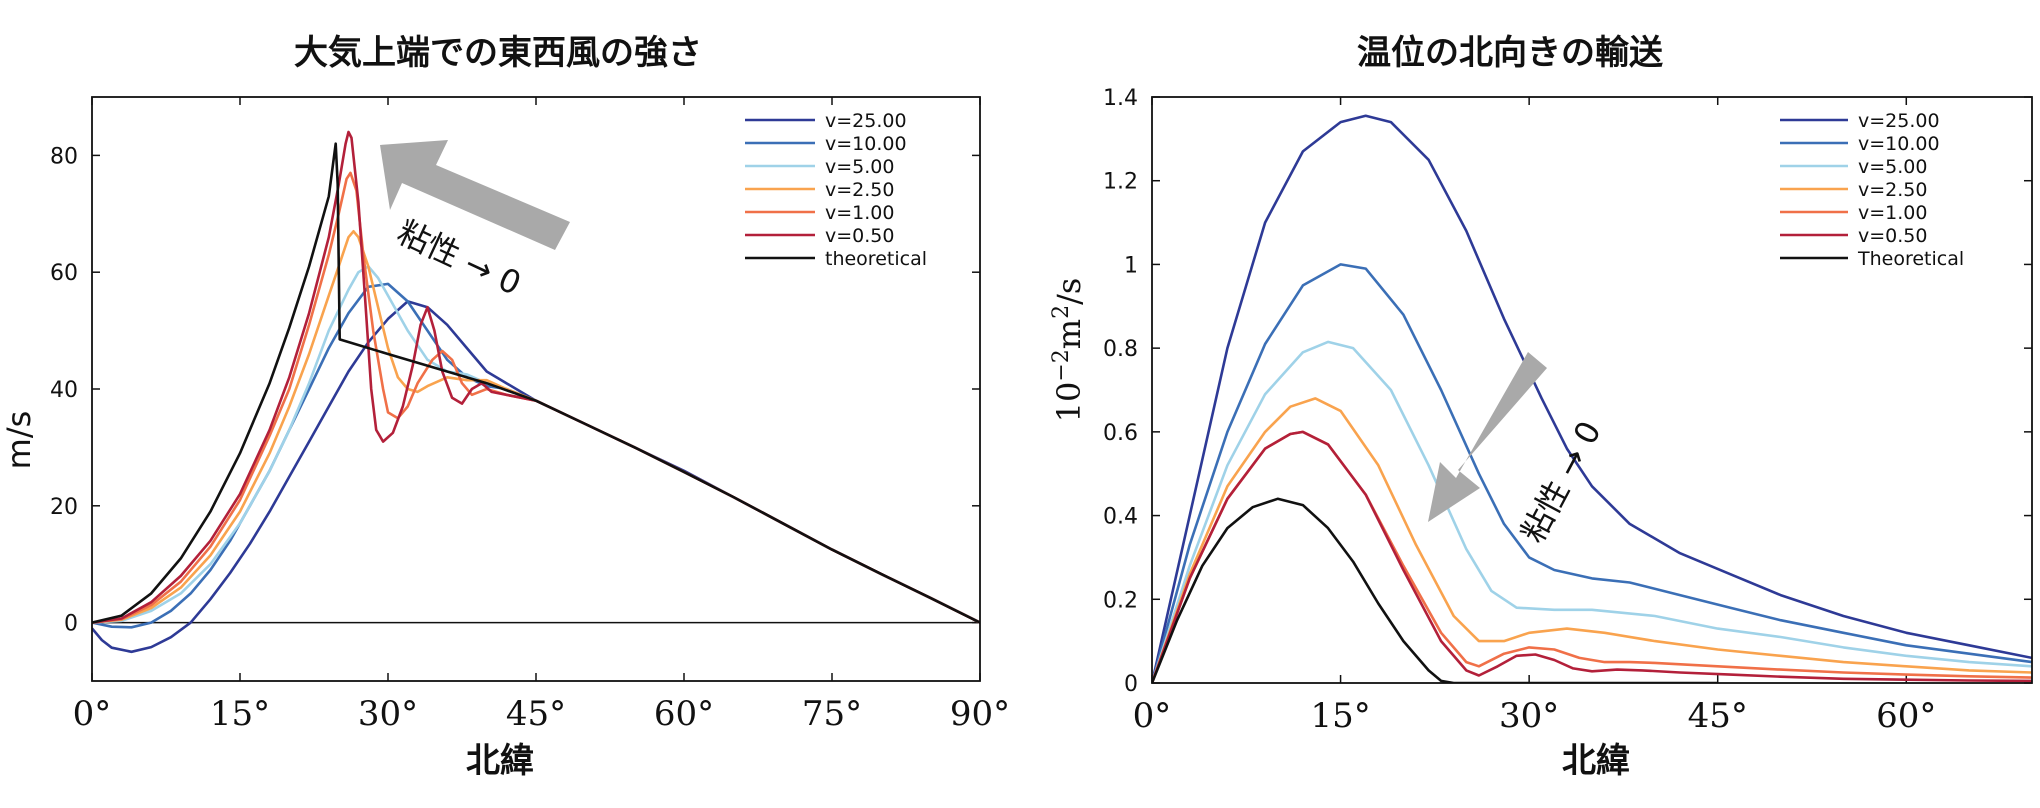 The image size is (2040, 808). I want to click on right-y-axis-label-end: /s, so click(1069, 291).